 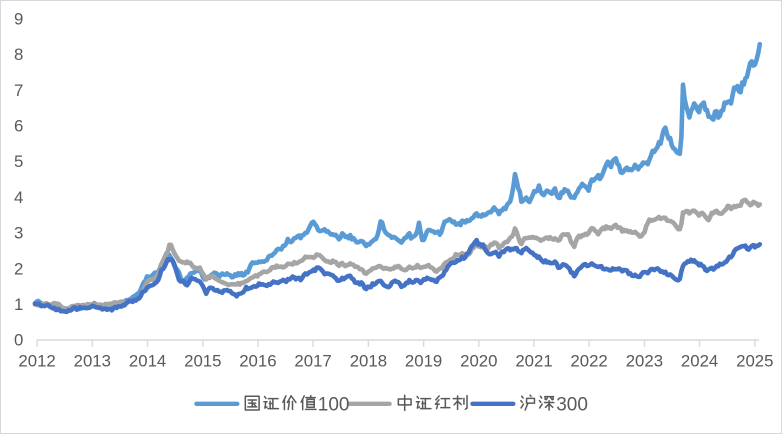 What do you see at coordinates (18, 197) in the screenshot?
I see `svg-text: 4` at bounding box center [18, 197].